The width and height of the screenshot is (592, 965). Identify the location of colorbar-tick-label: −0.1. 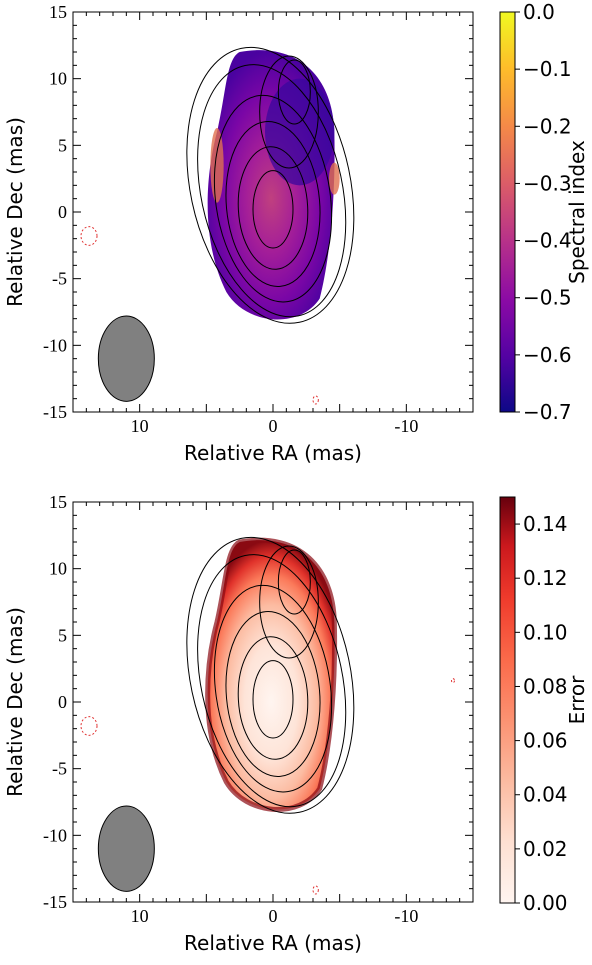
(547, 69).